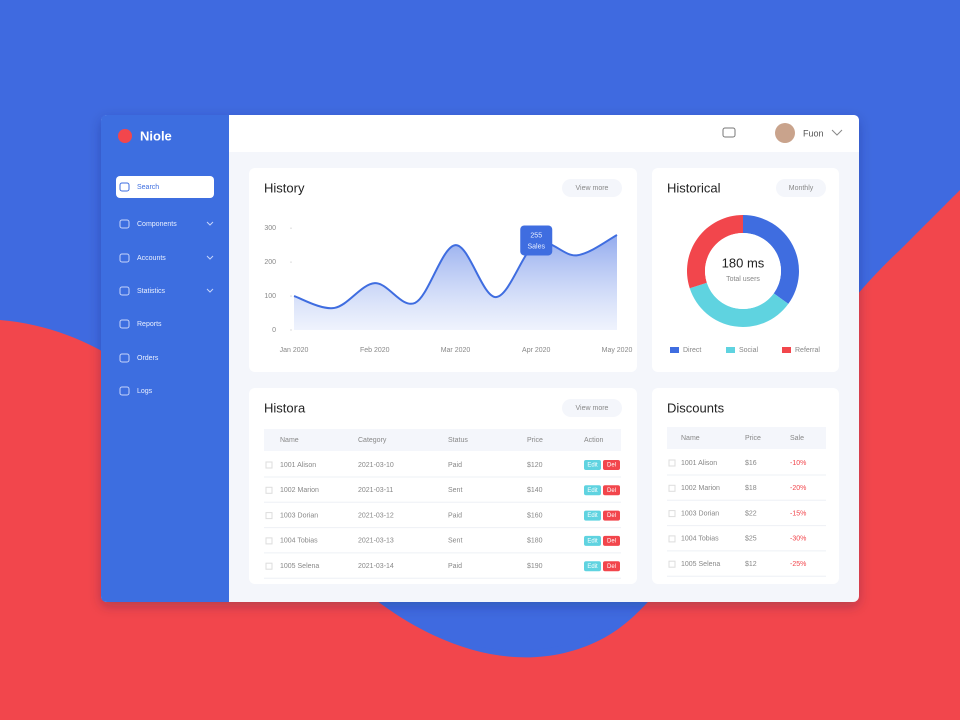 The image size is (960, 720). What do you see at coordinates (289, 440) in the screenshot?
I see `column-header: Name` at bounding box center [289, 440].